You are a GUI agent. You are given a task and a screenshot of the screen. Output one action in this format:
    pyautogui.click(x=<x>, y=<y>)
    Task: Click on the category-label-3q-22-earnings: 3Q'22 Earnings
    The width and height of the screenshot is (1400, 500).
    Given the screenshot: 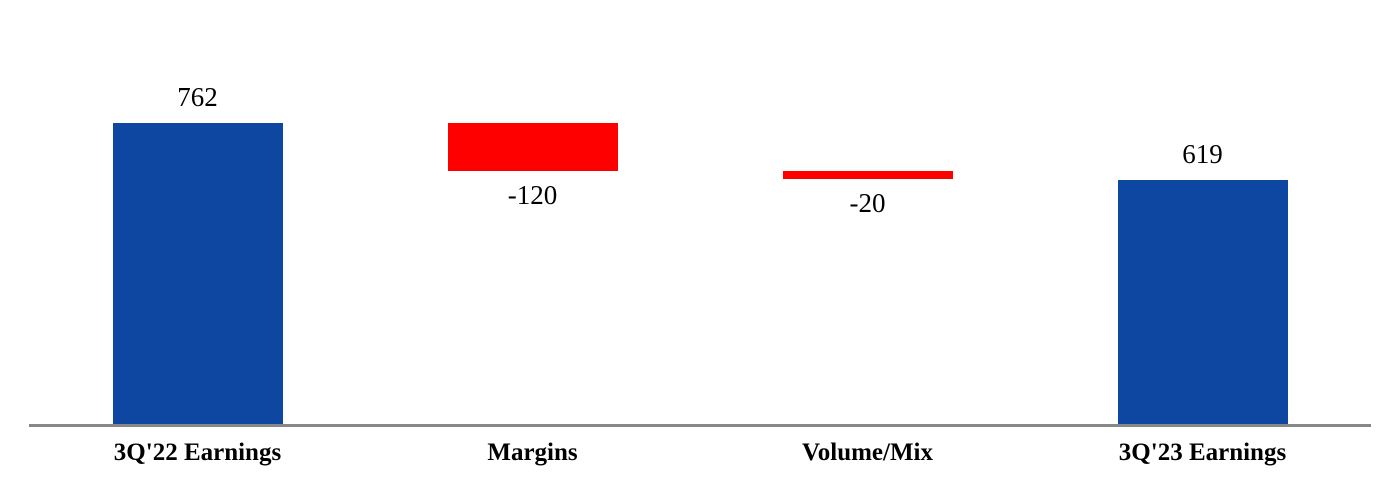 What is the action you would take?
    pyautogui.click(x=197, y=452)
    